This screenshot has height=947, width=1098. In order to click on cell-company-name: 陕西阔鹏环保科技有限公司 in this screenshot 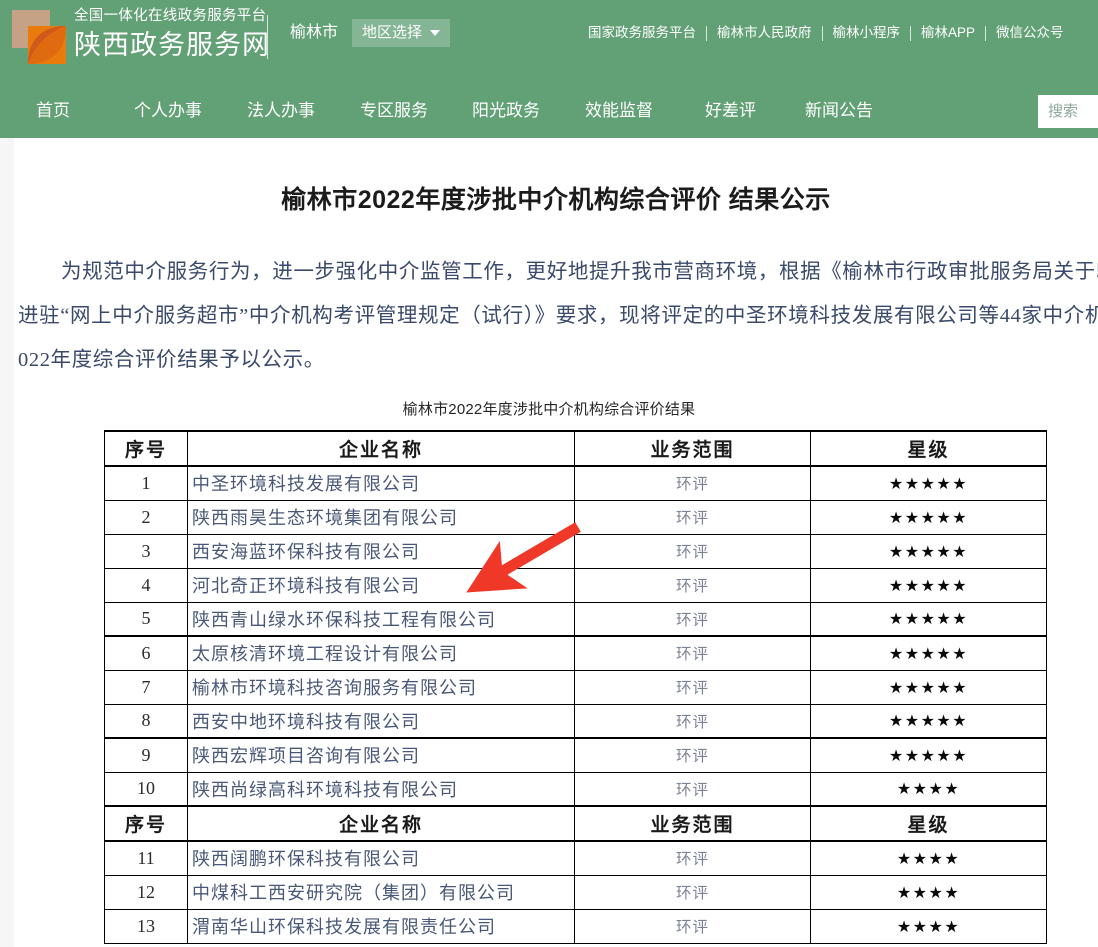, I will do `click(381, 858)`.